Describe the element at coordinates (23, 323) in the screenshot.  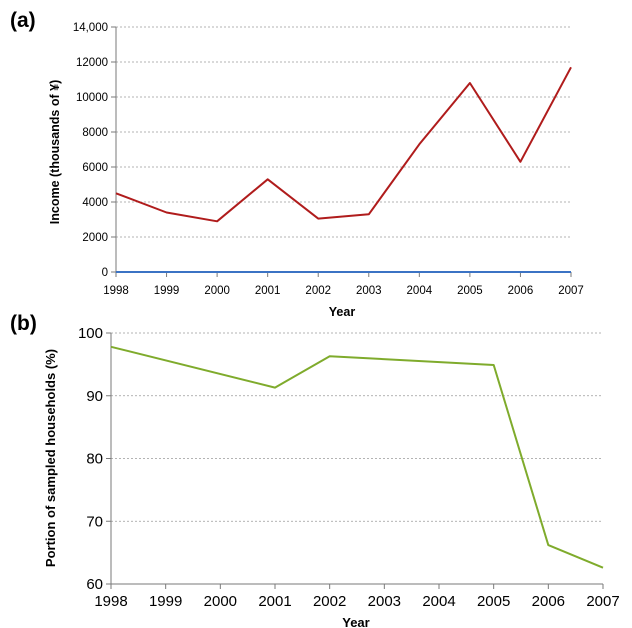
I see `panel-b-label: (b)` at that location.